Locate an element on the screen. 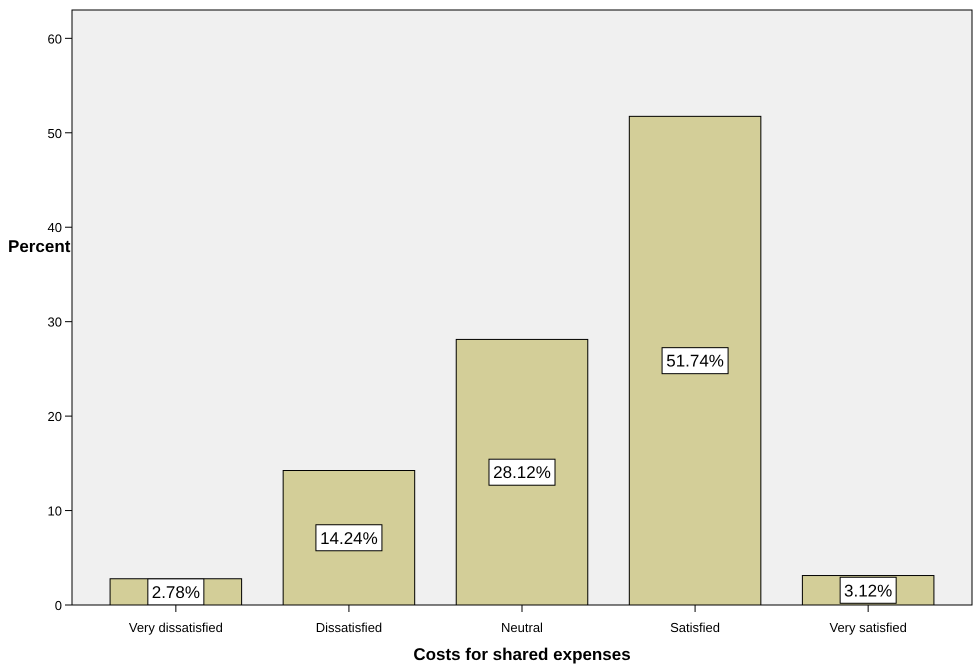 This screenshot has height=668, width=974. data-label: 51.74% is located at coordinates (695, 361).